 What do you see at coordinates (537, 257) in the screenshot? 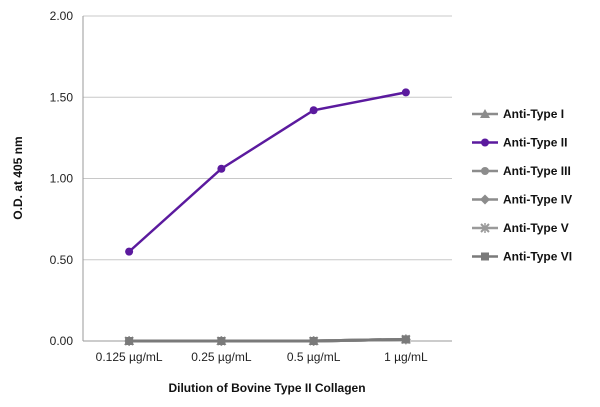
I see `legend-label: Anti-Type VI` at bounding box center [537, 257].